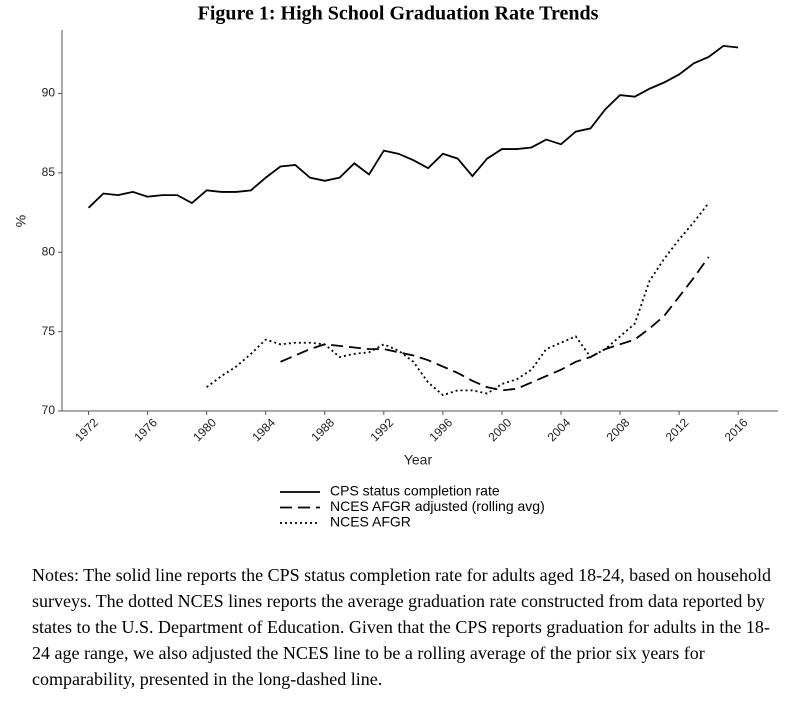 The height and width of the screenshot is (719, 796). I want to click on x-tick-label: 1996, so click(440, 429).